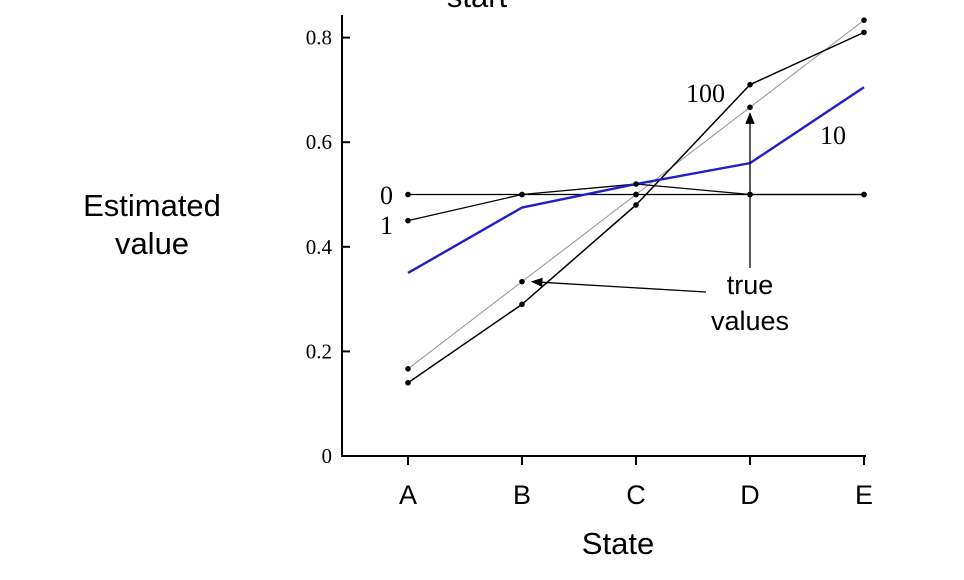  Describe the element at coordinates (750, 107) in the screenshot. I see `data-point-true-value-D` at that location.